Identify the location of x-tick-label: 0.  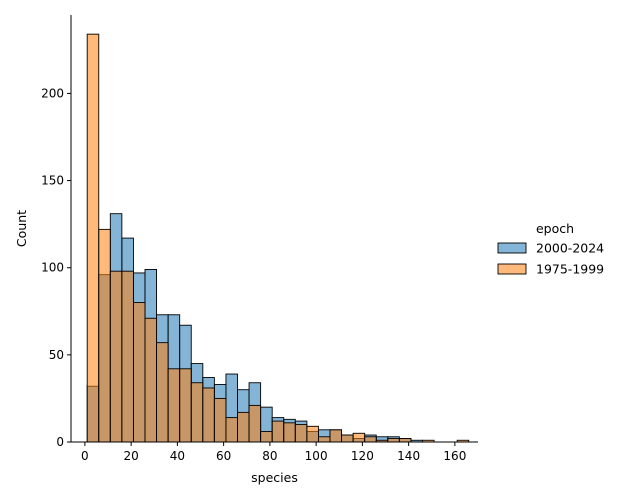
(85, 456).